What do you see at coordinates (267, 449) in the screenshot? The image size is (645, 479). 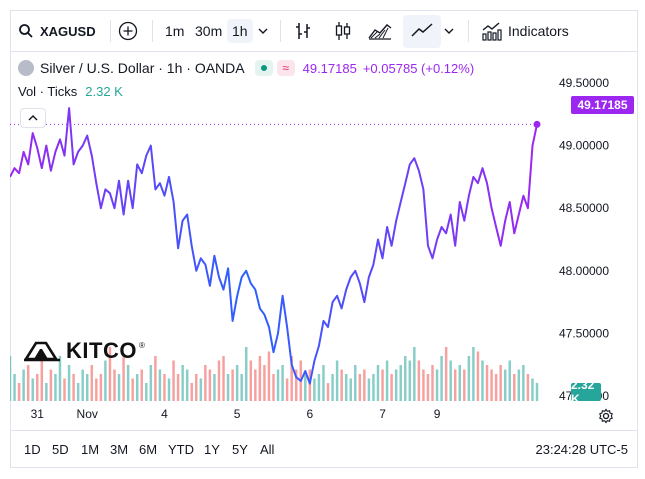 I see `range-all: All` at bounding box center [267, 449].